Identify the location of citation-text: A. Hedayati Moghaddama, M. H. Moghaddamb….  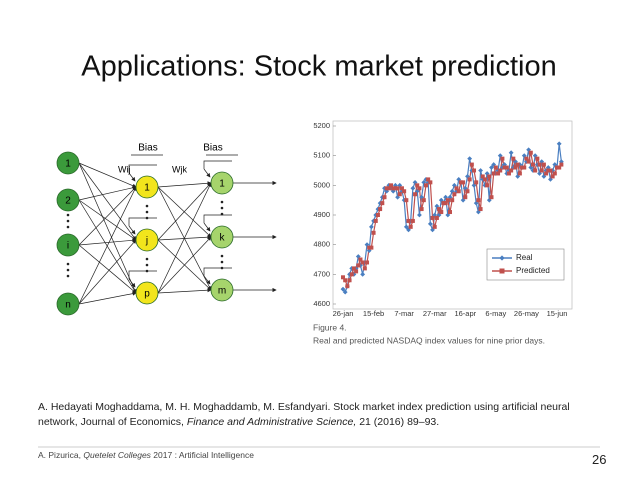
(304, 414).